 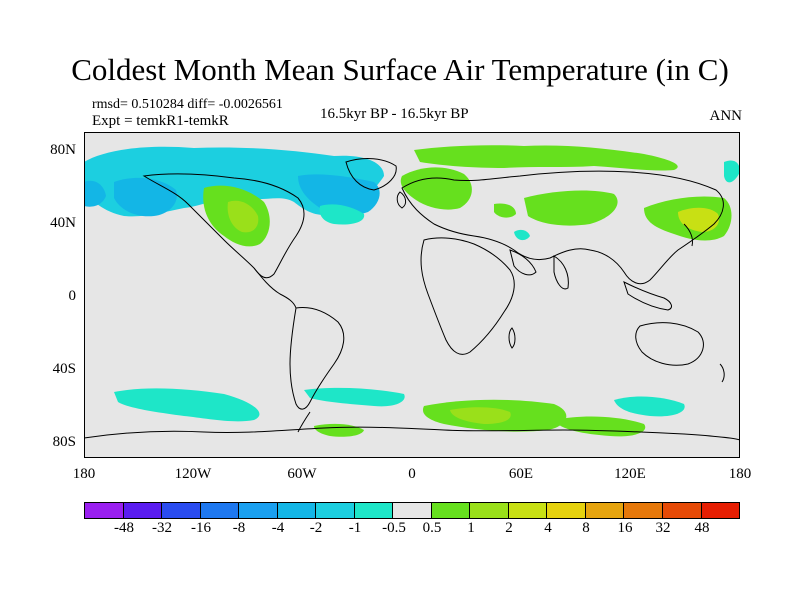 What do you see at coordinates (354, 397) in the screenshot?
I see `anomaly-neg-southern-ocean-mid` at bounding box center [354, 397].